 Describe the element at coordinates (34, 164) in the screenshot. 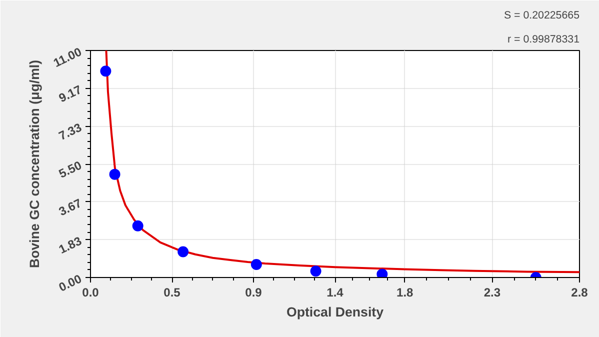

I see `y-axis-title: Bovine GC concentration (μg/ml)` at that location.